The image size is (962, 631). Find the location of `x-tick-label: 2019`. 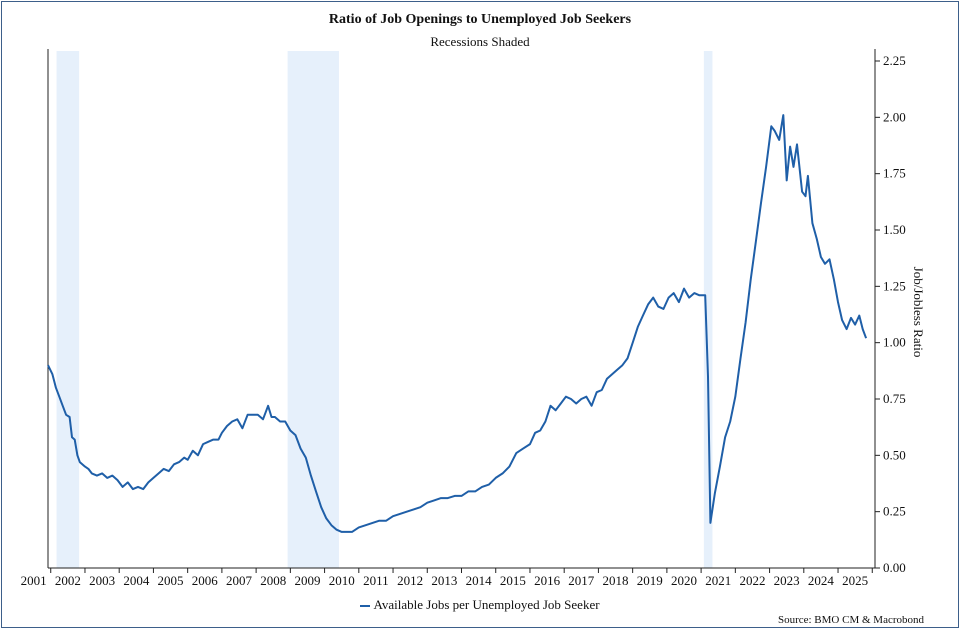

x-tick-label: 2019 is located at coordinates (650, 580).